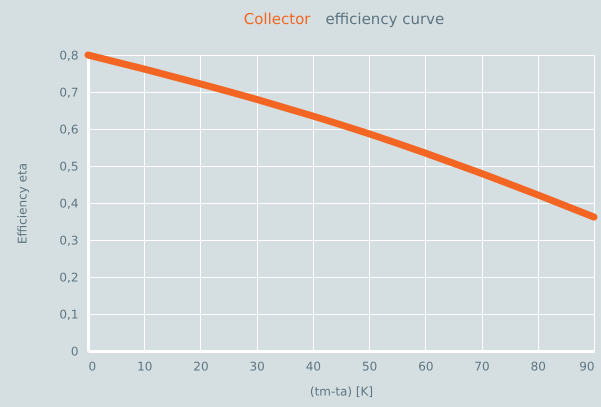 The width and height of the screenshot is (601, 407). What do you see at coordinates (68, 167) in the screenshot?
I see `y-tick-label: 0,5` at bounding box center [68, 167].